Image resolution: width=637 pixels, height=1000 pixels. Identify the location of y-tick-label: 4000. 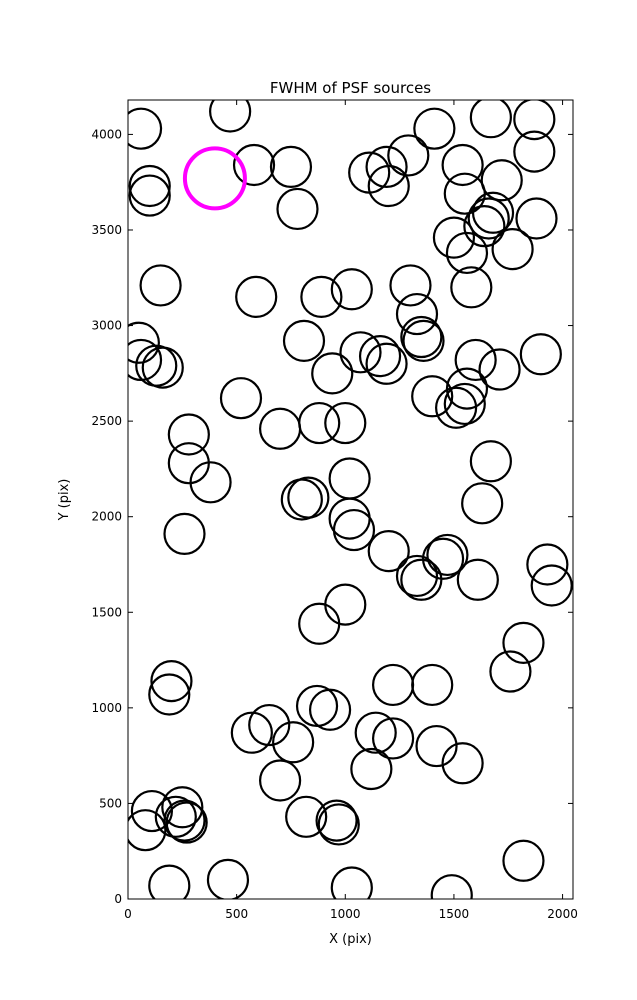
(106, 134).